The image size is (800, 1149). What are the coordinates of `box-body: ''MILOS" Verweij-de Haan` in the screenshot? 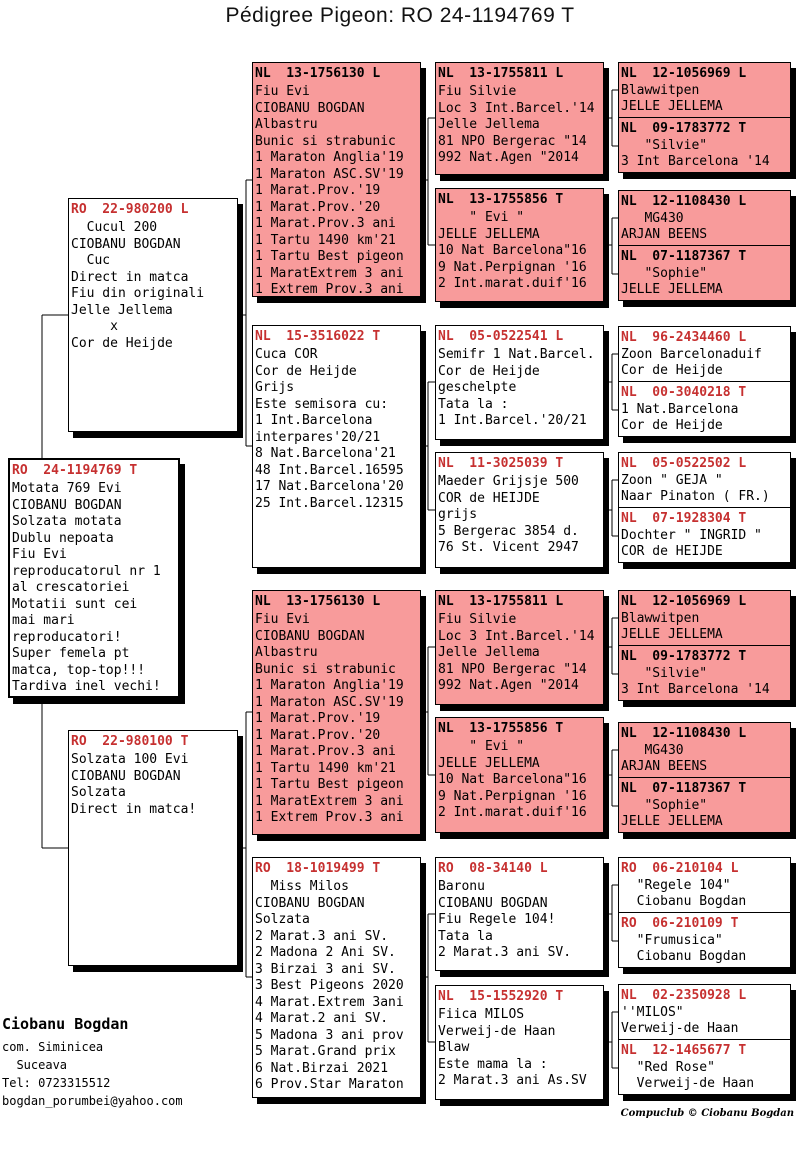 It's located at (680, 1020).